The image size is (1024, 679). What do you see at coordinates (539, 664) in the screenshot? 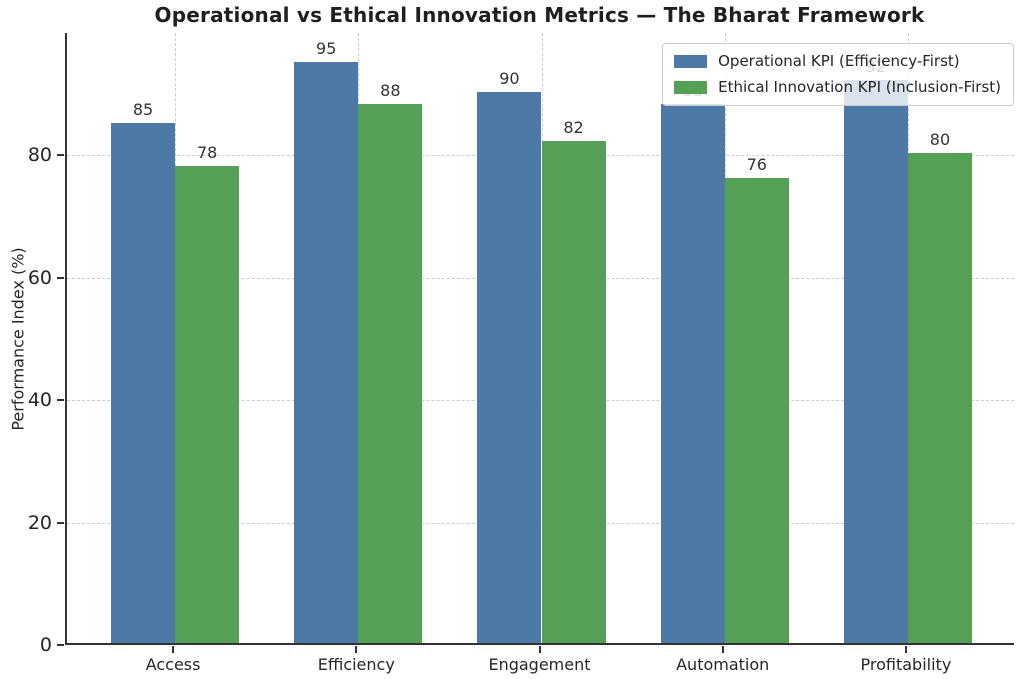
I see `x-tick-label-engagement: Engagement` at bounding box center [539, 664].